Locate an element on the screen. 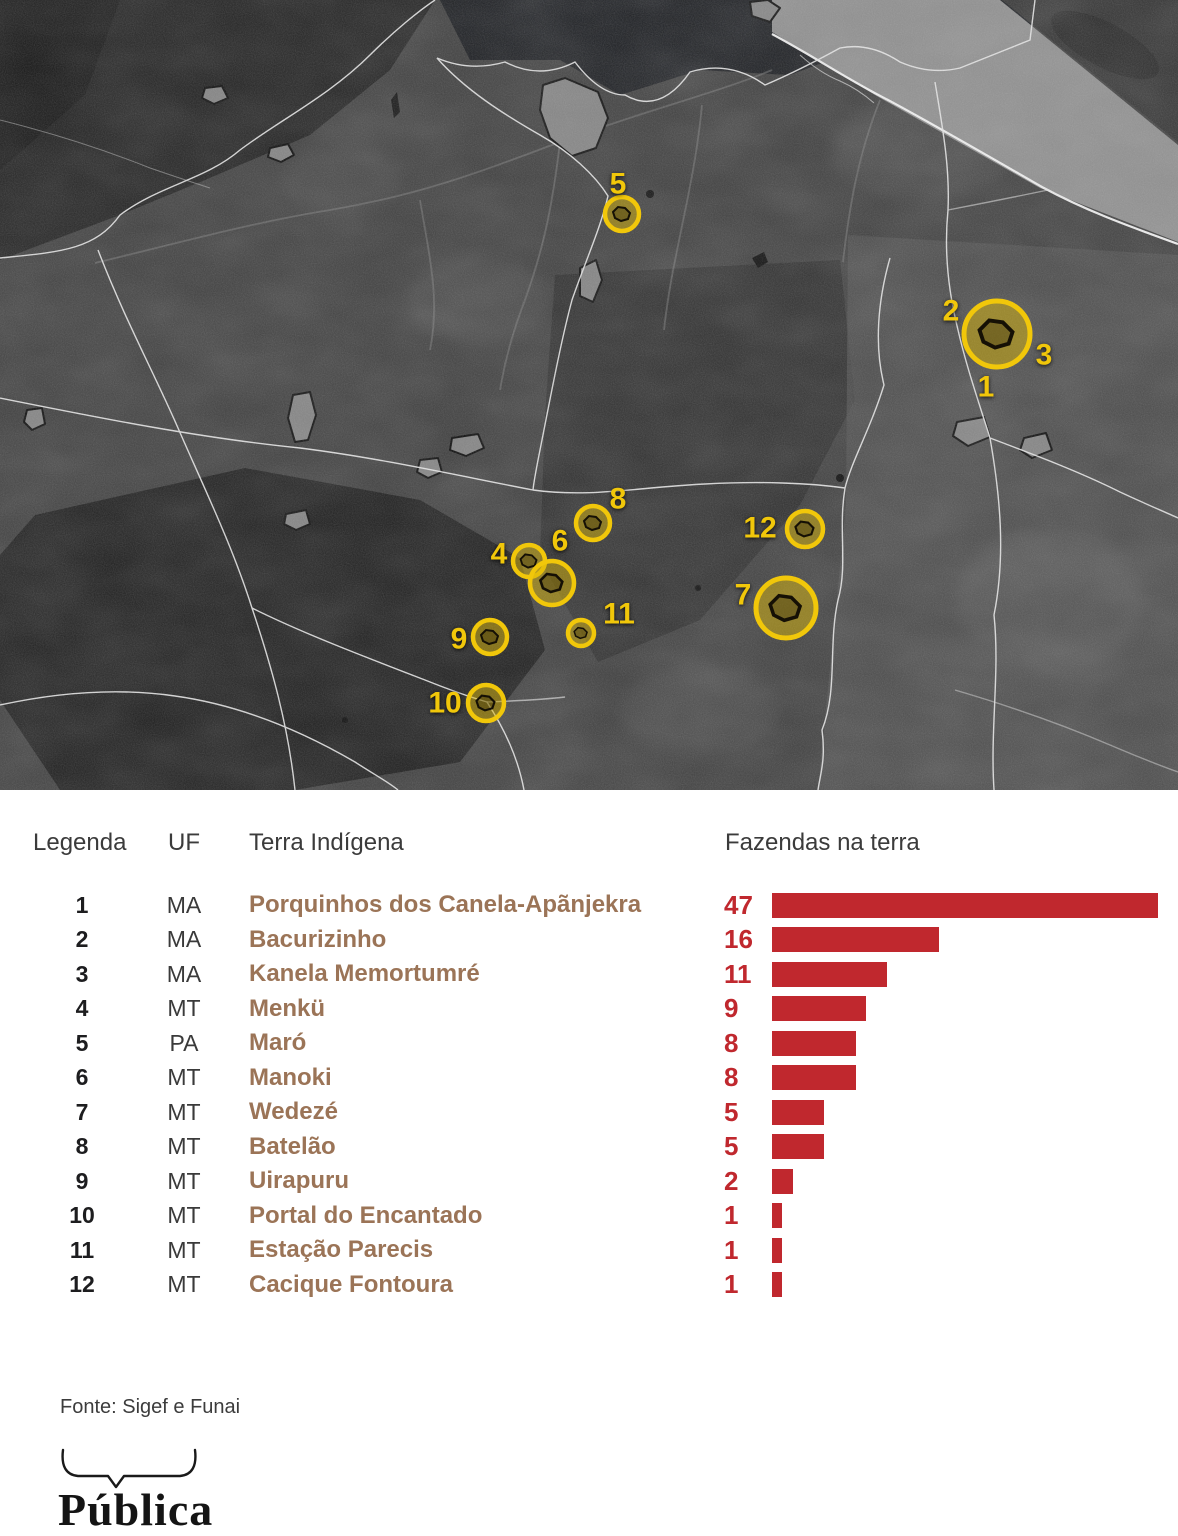 This screenshot has height=1536, width=1178. map-marker-number-4: 4 is located at coordinates (499, 554).